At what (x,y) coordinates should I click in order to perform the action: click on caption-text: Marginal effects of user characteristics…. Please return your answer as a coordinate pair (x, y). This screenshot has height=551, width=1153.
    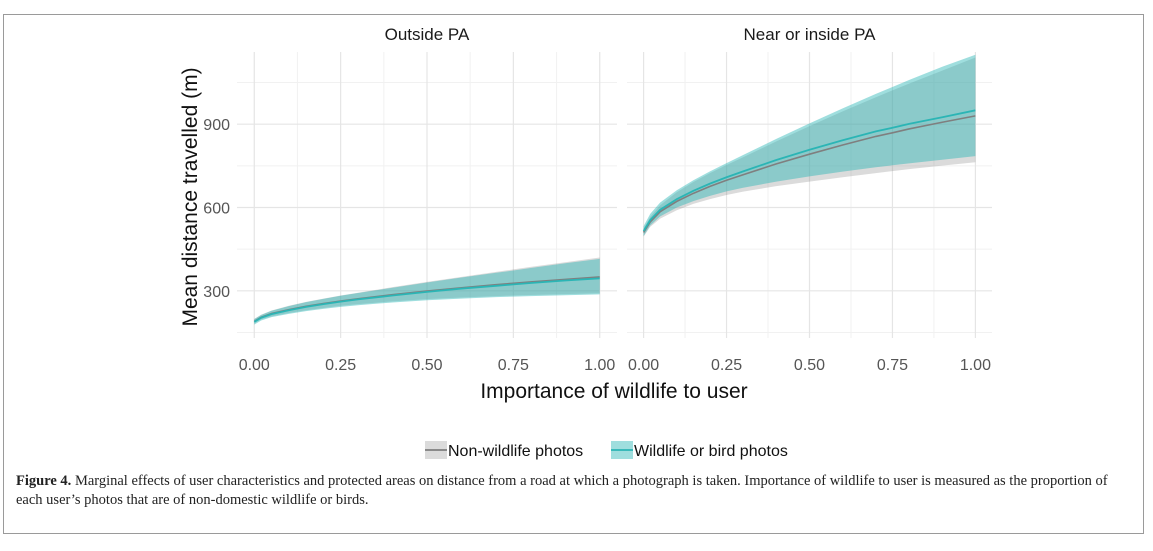
    Looking at the image, I should click on (562, 490).